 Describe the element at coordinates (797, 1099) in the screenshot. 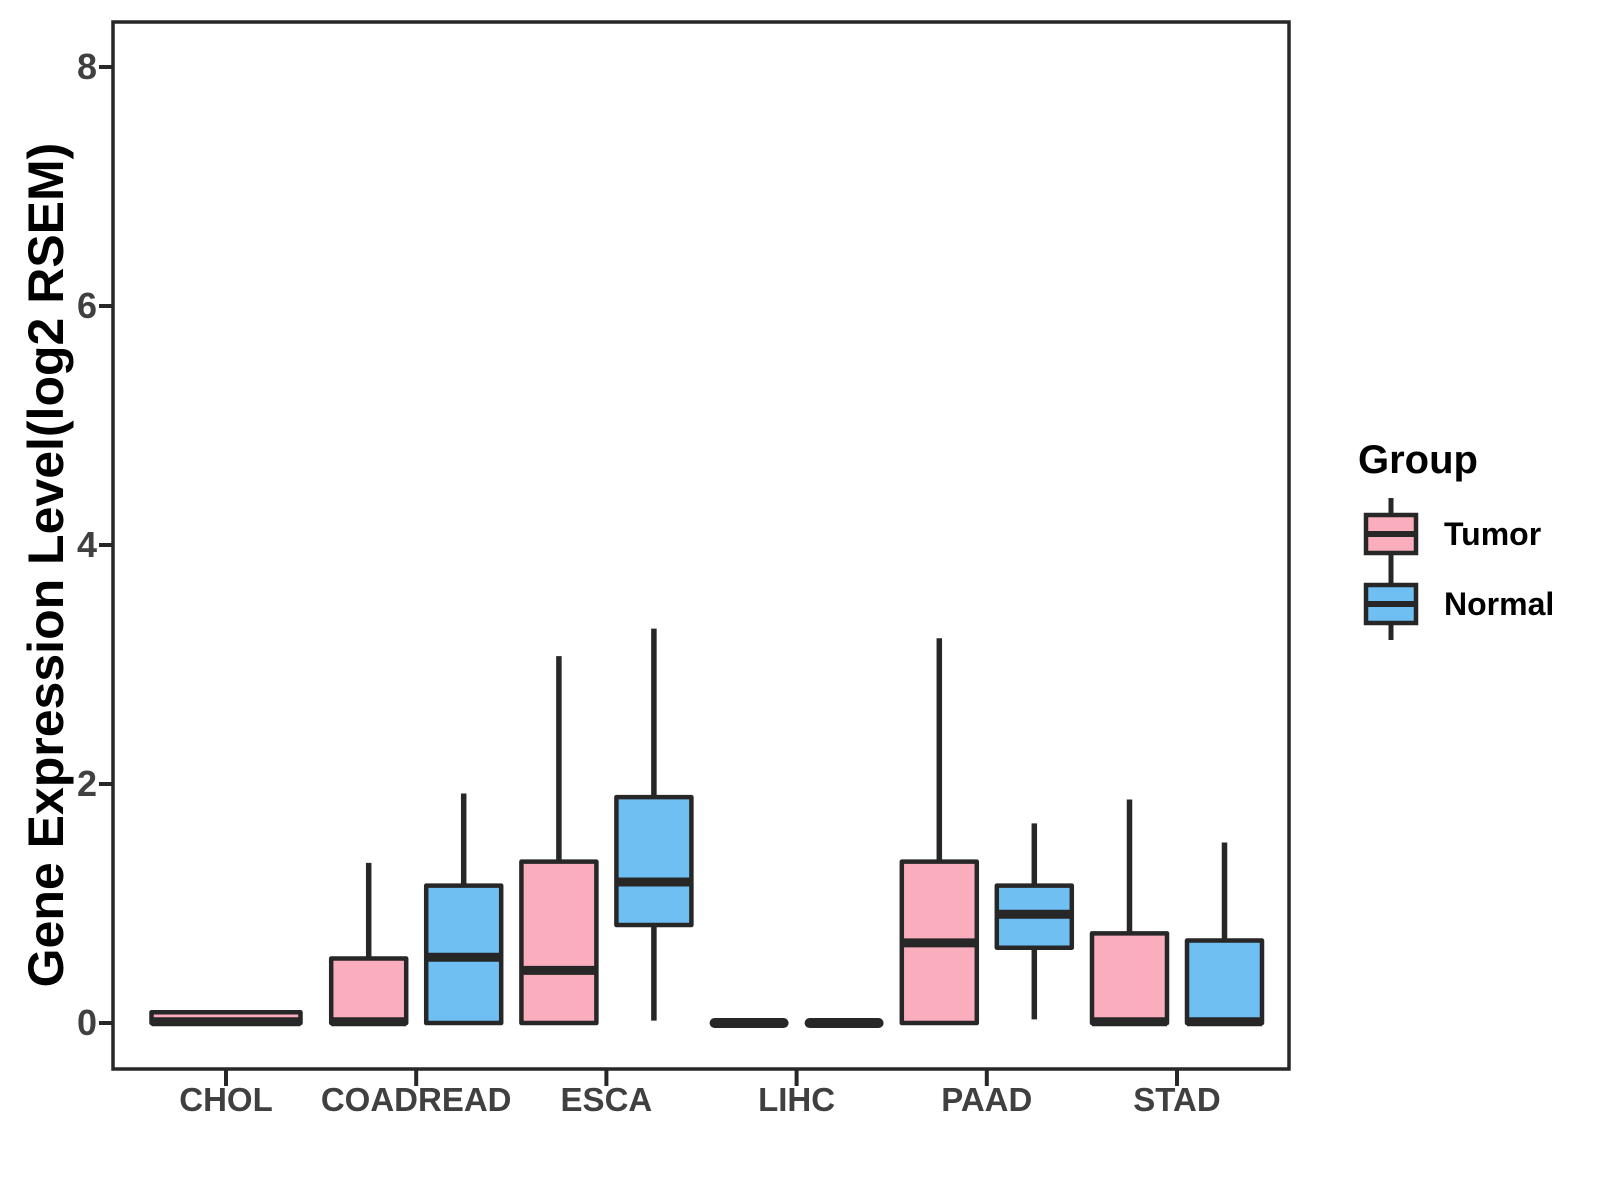

I see `x-tick-label-lihc: LIHC` at that location.